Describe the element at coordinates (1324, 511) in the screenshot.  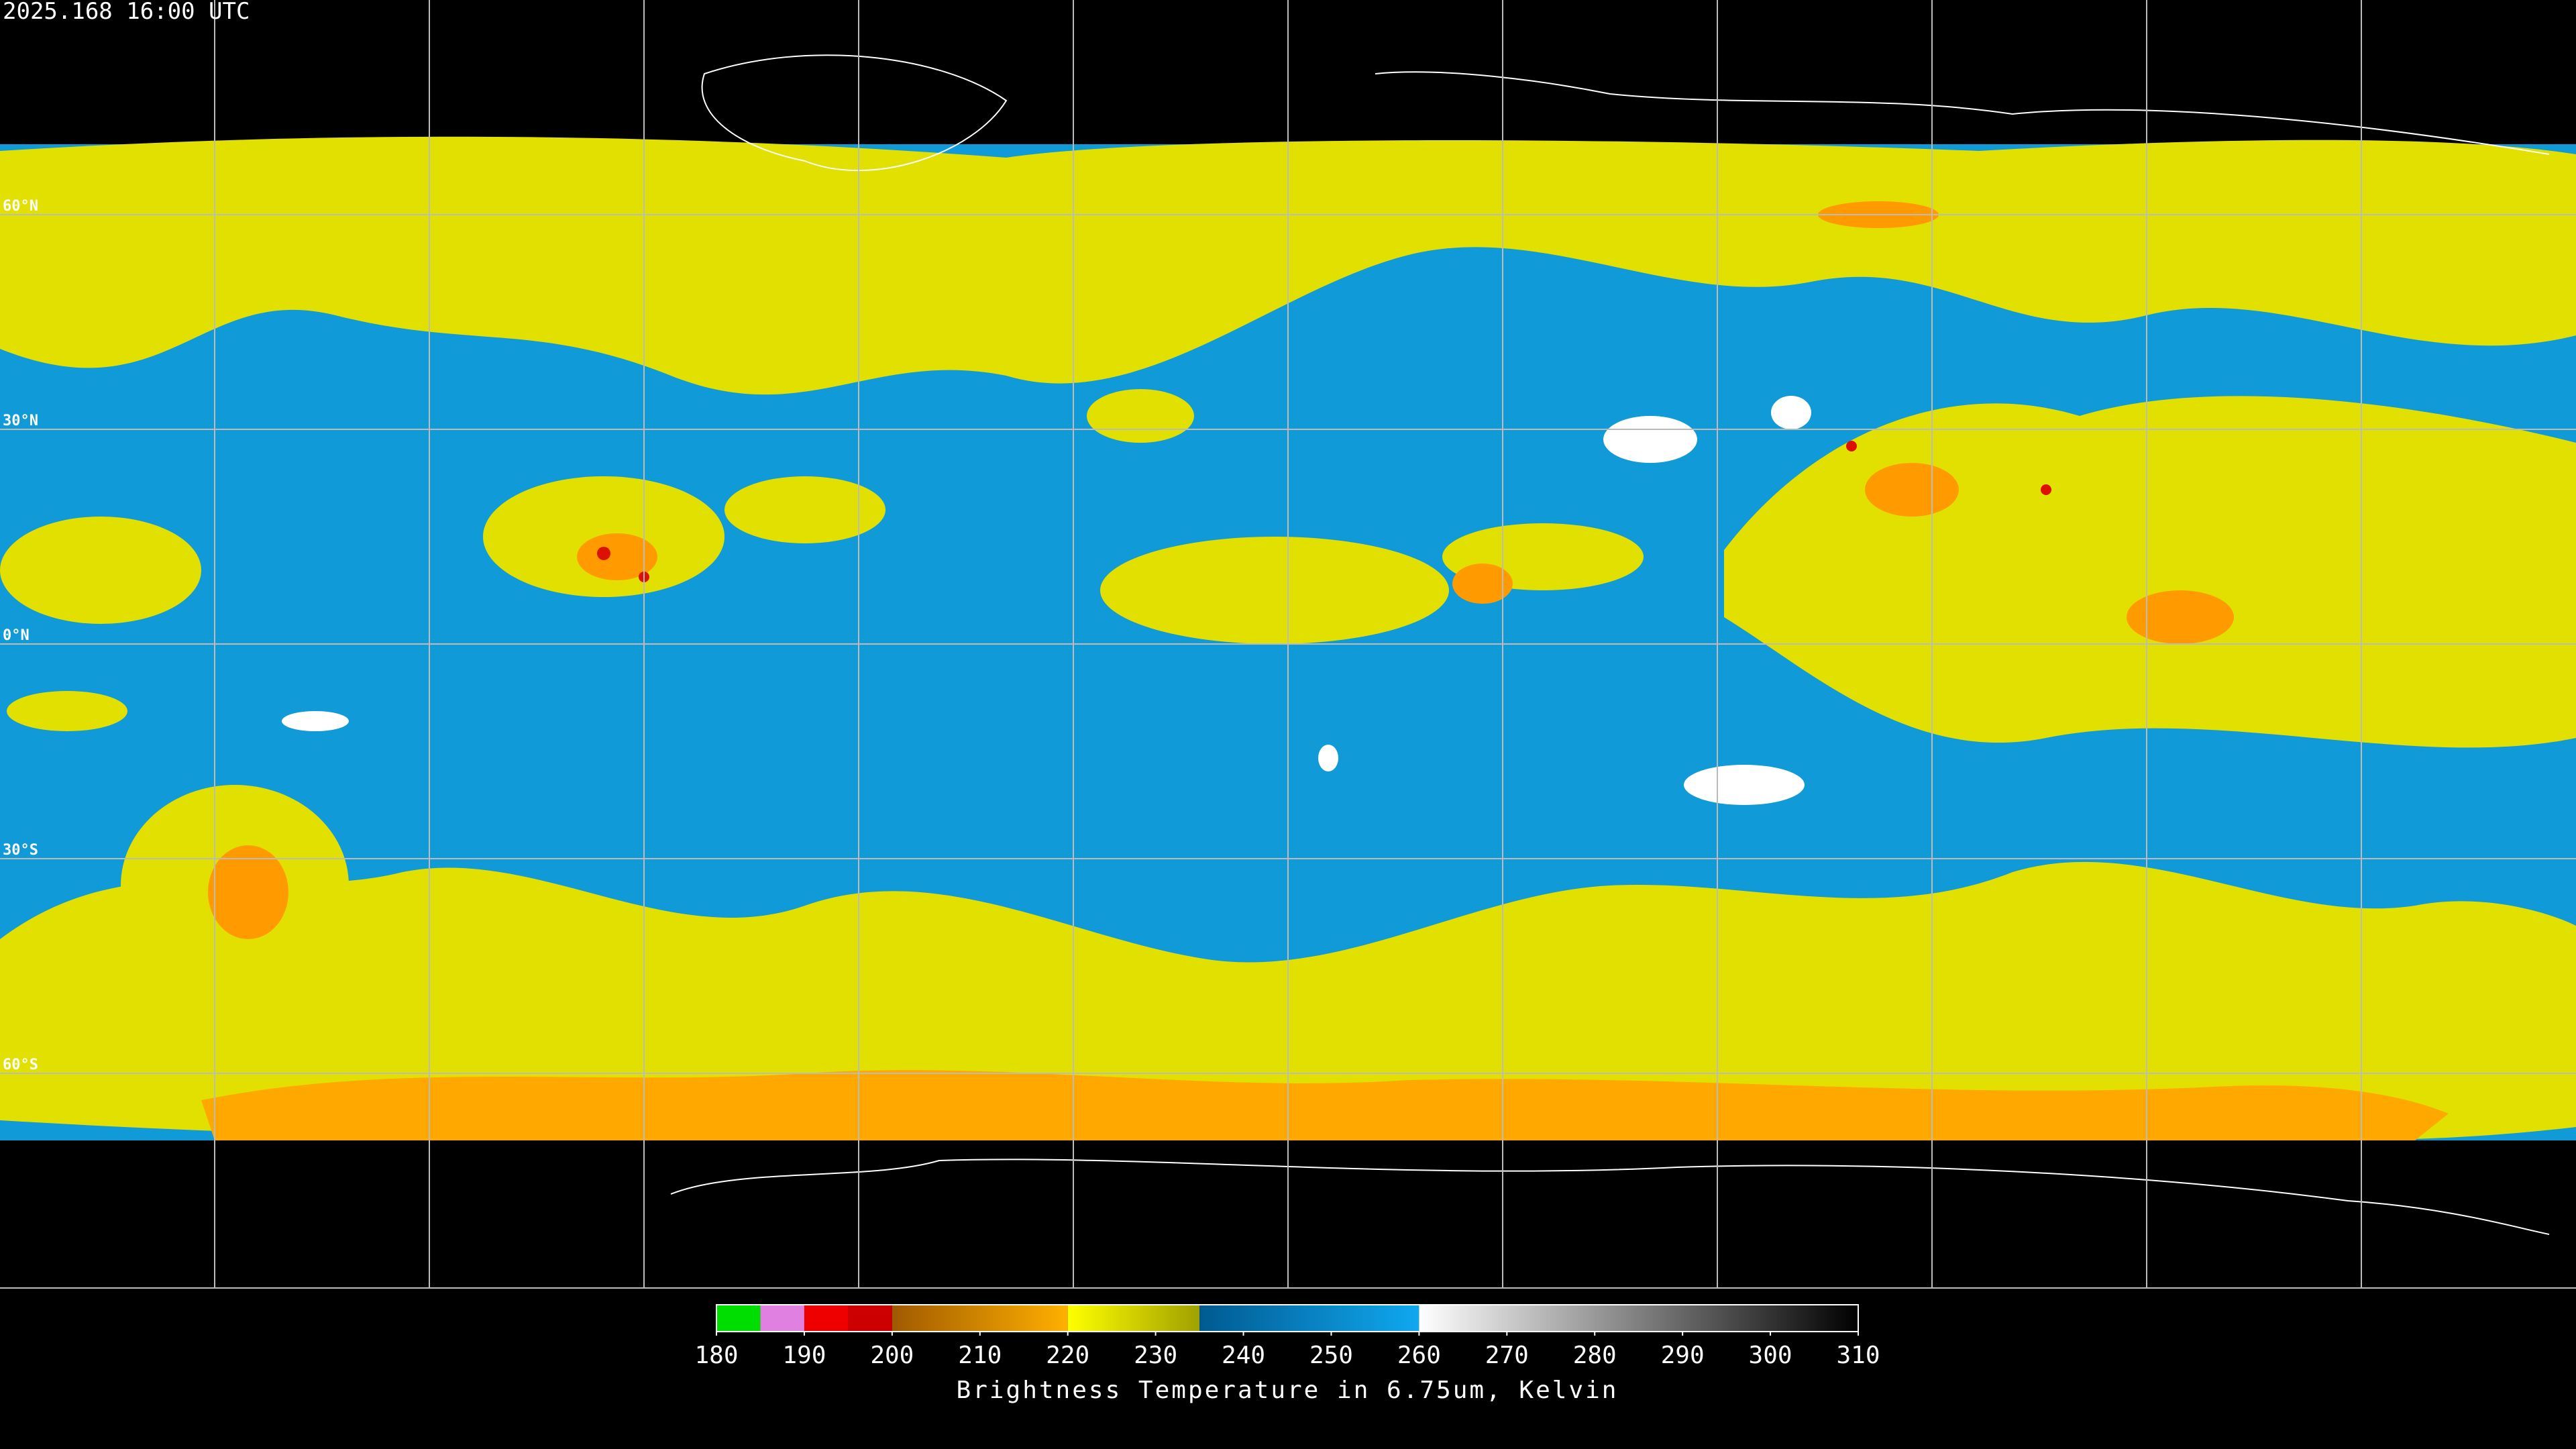
I see `deep-convection` at that location.